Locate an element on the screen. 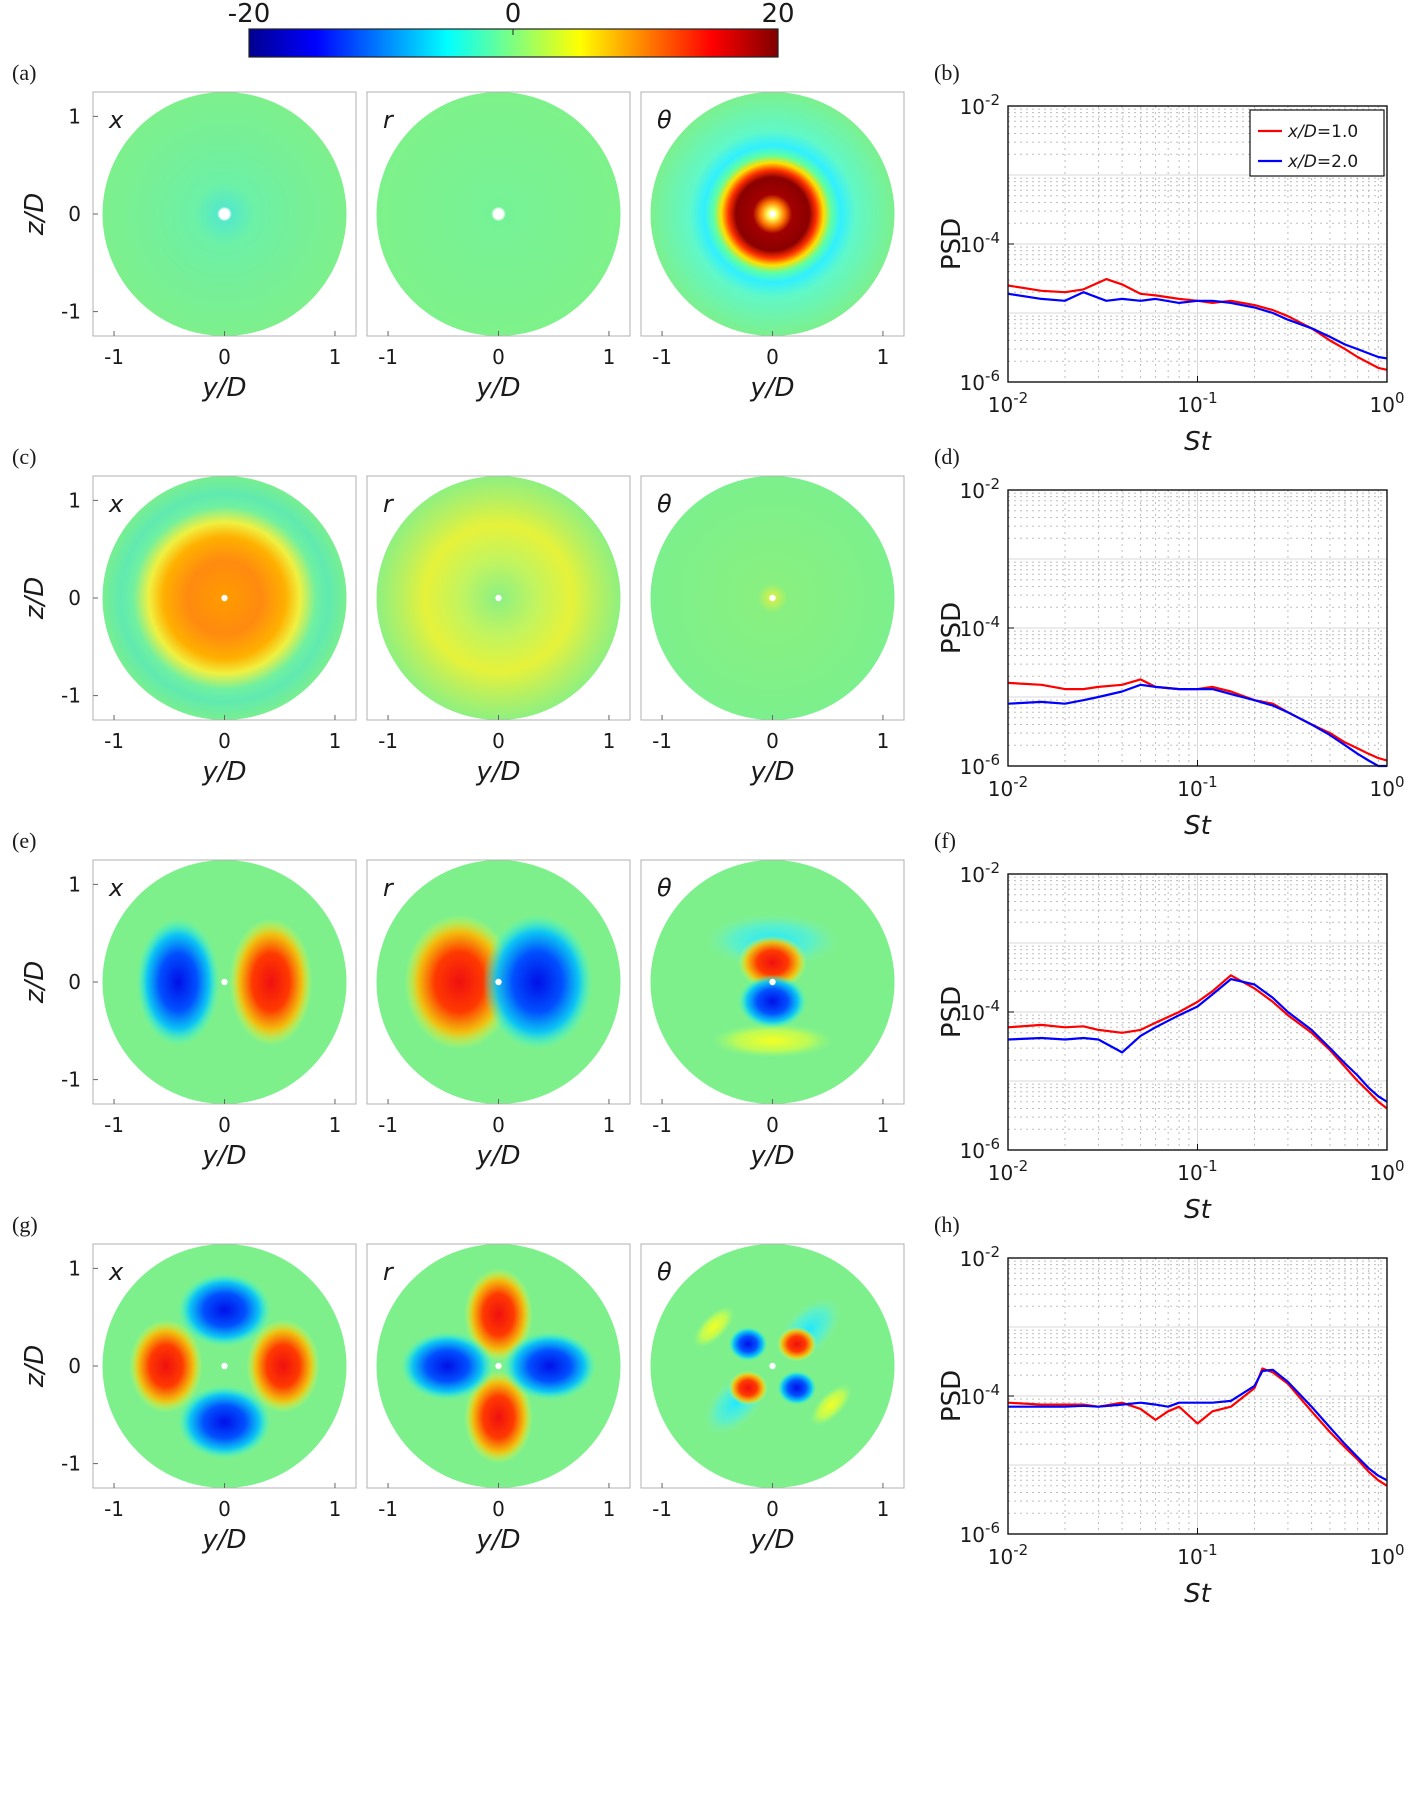 The height and width of the screenshot is (1796, 1415). legend: x/D=1.0 x/D=2.0 is located at coordinates (1317, 143).